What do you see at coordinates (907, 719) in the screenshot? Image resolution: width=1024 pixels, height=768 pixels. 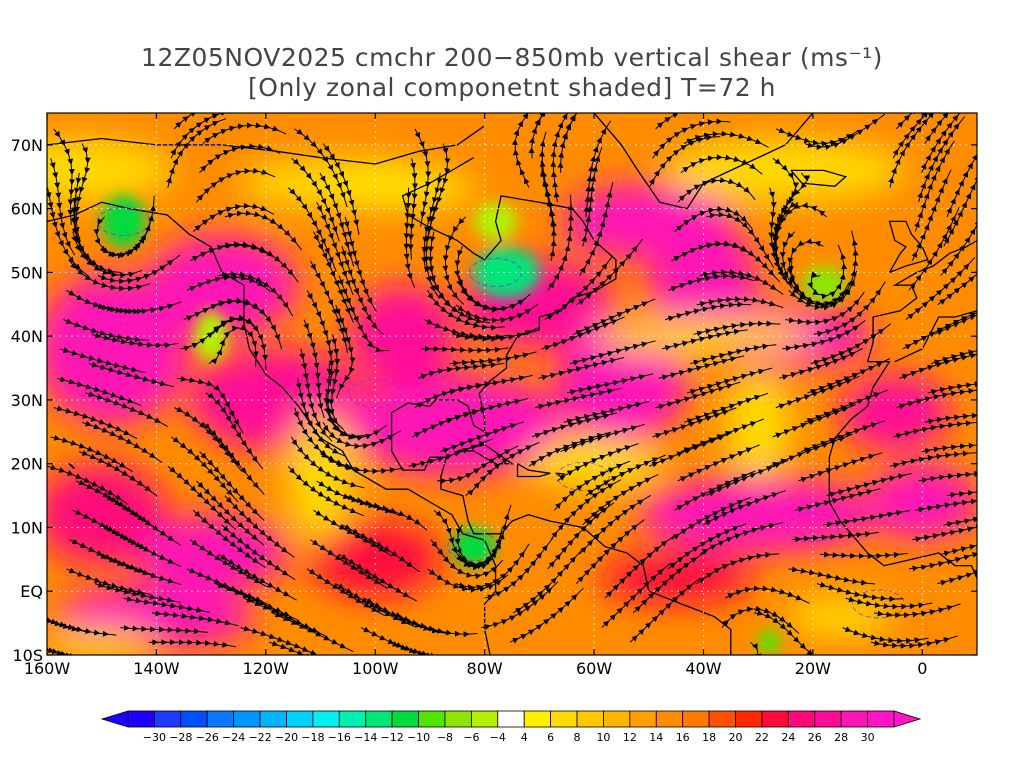 I see `colorbar-high-arrow` at bounding box center [907, 719].